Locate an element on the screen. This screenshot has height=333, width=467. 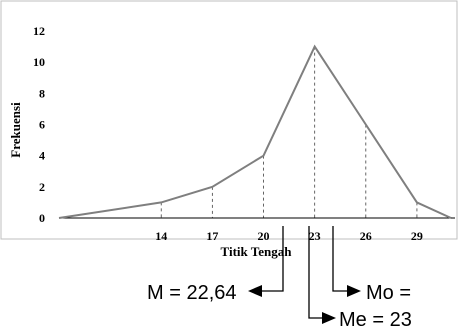
y-axis-title: Frekuensi is located at coordinates (15, 130).